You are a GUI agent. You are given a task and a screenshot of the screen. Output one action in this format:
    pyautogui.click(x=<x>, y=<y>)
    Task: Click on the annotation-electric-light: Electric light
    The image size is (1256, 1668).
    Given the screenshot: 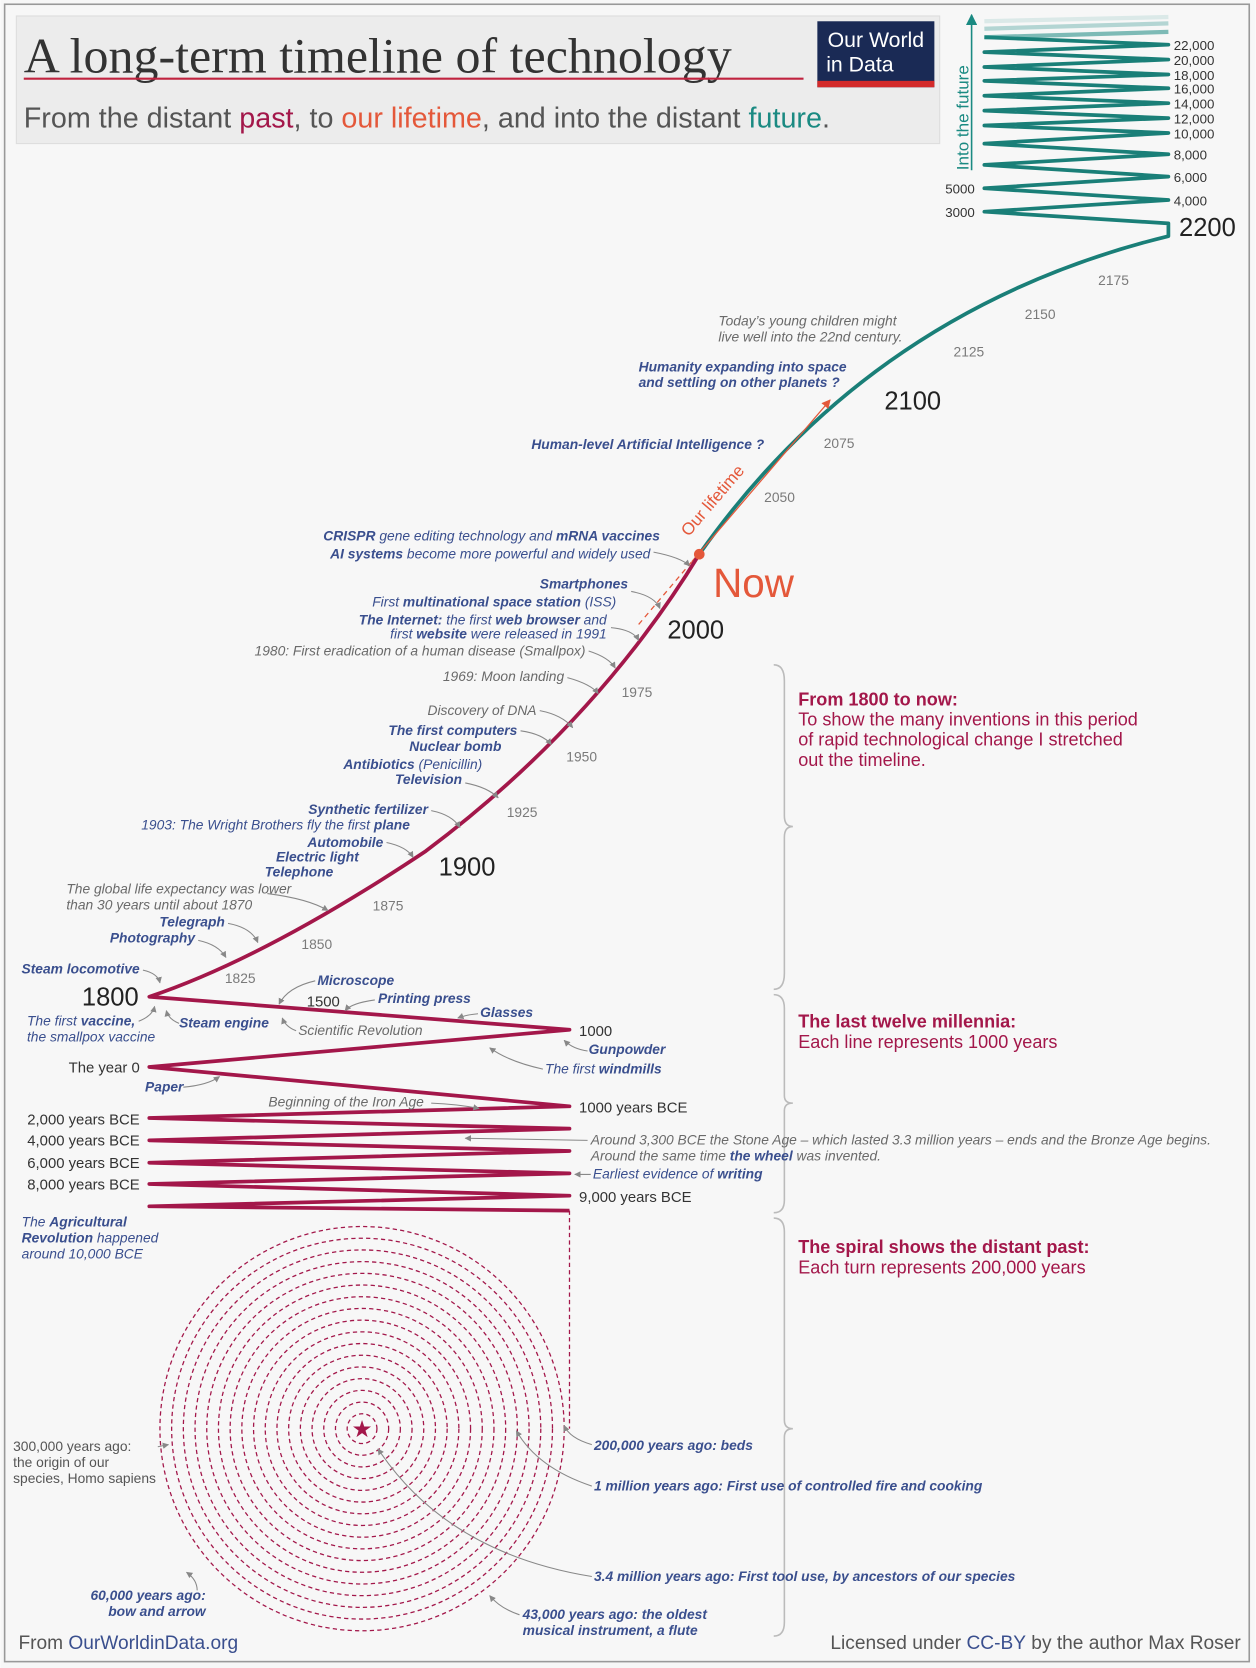 What is the action you would take?
    pyautogui.click(x=318, y=857)
    